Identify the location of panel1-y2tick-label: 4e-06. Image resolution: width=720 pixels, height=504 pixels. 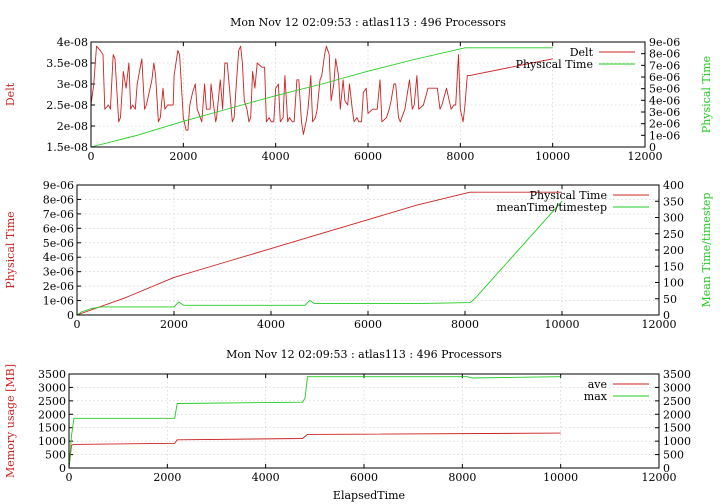
(664, 100).